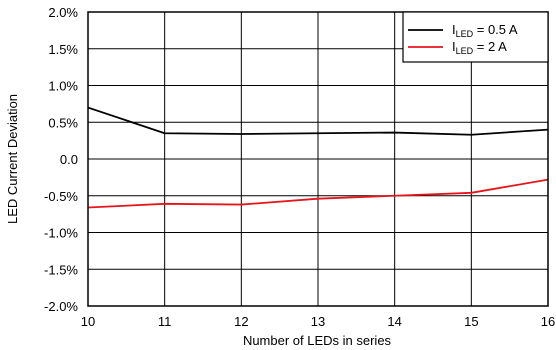 The image size is (556, 350). I want to click on y-tick-label: 0.5%, so click(63, 122).